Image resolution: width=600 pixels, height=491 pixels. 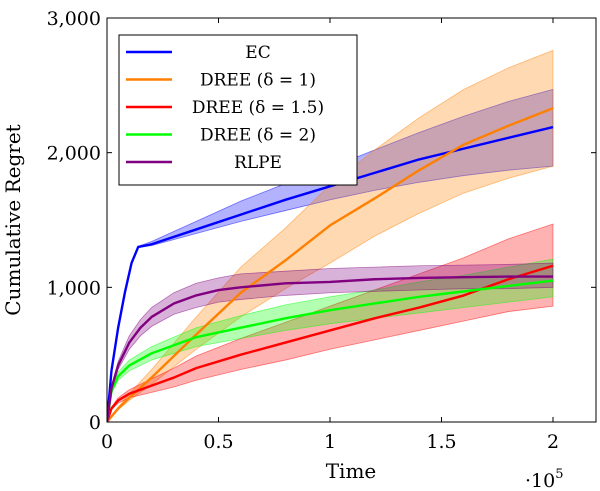 What do you see at coordinates (95, 423) in the screenshot?
I see `y-tick-label: 0` at bounding box center [95, 423].